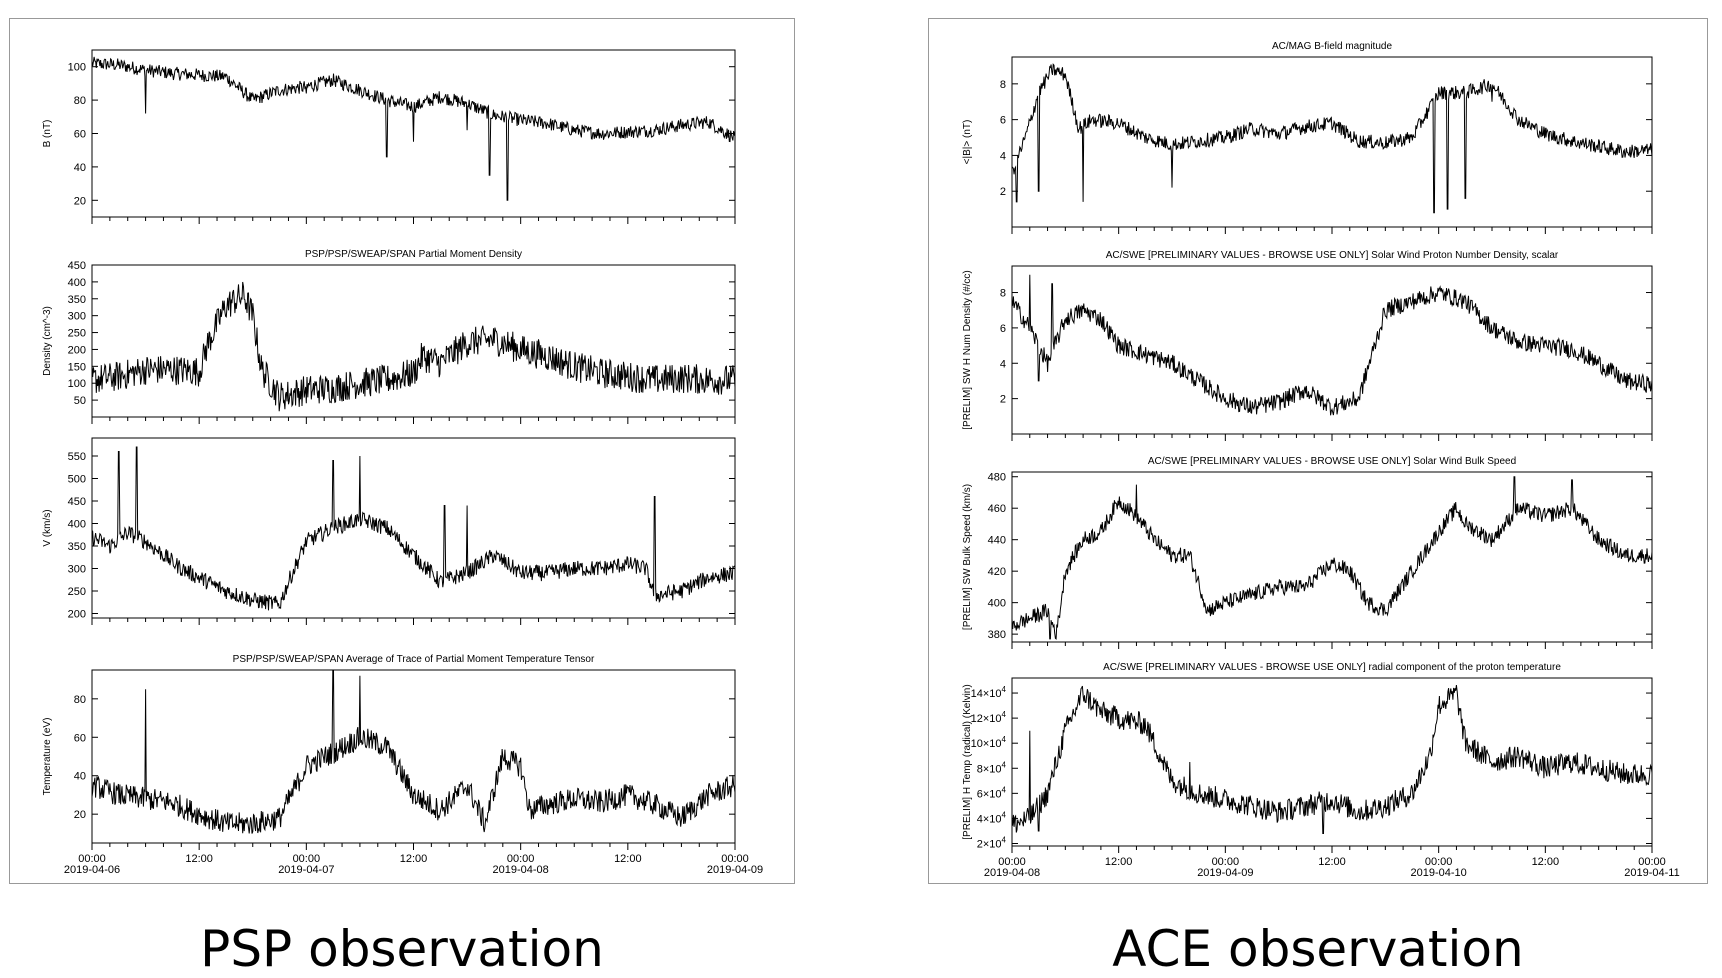  What do you see at coordinates (402, 949) in the screenshot?
I see `psp-caption: PSP observation` at bounding box center [402, 949].